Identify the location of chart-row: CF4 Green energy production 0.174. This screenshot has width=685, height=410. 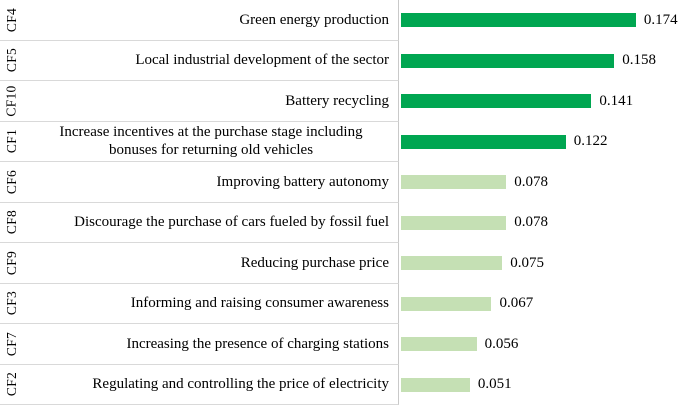
(342, 20).